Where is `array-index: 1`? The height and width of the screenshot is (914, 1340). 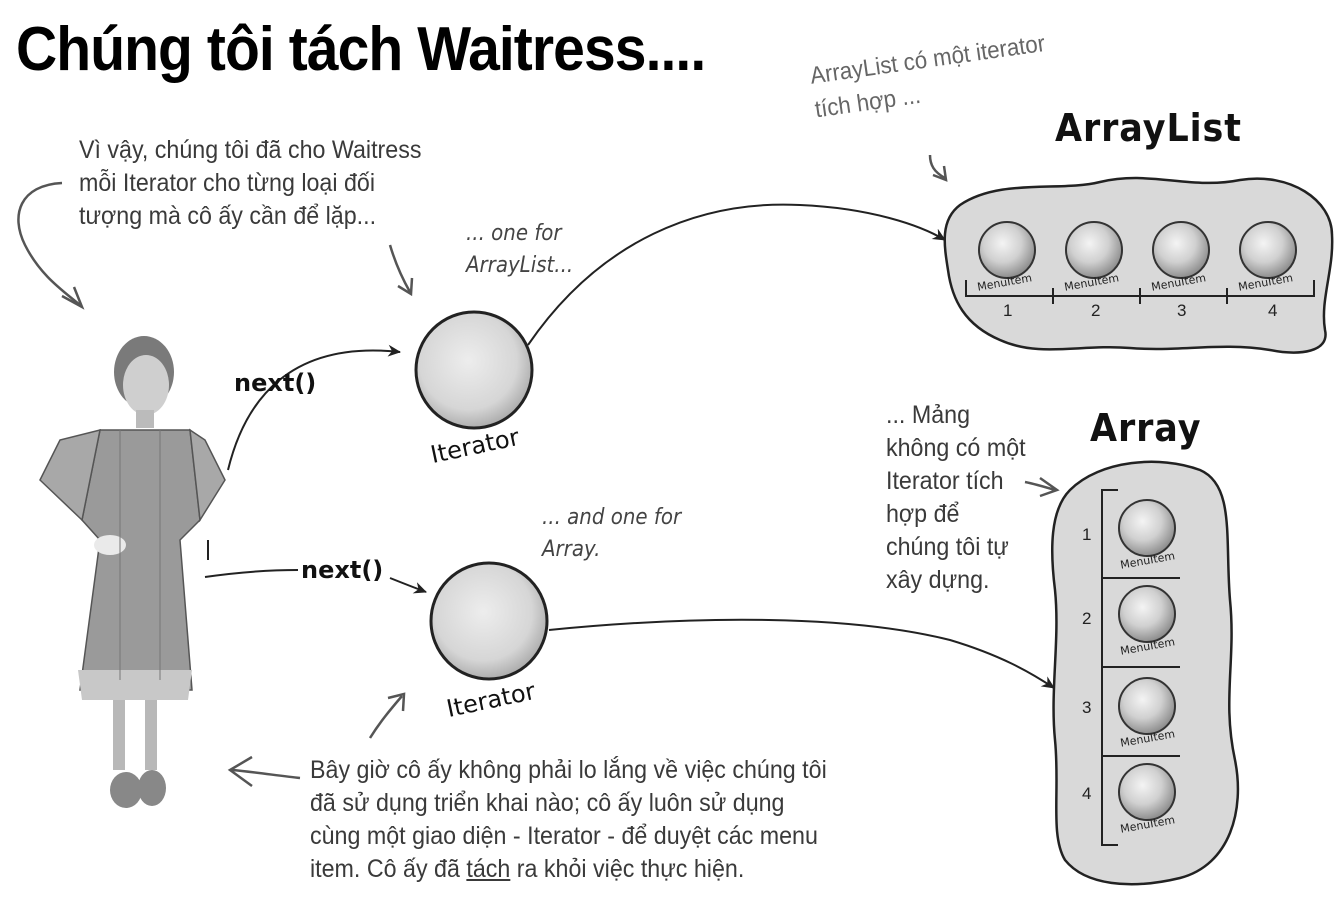 array-index: 1 is located at coordinates (1087, 534).